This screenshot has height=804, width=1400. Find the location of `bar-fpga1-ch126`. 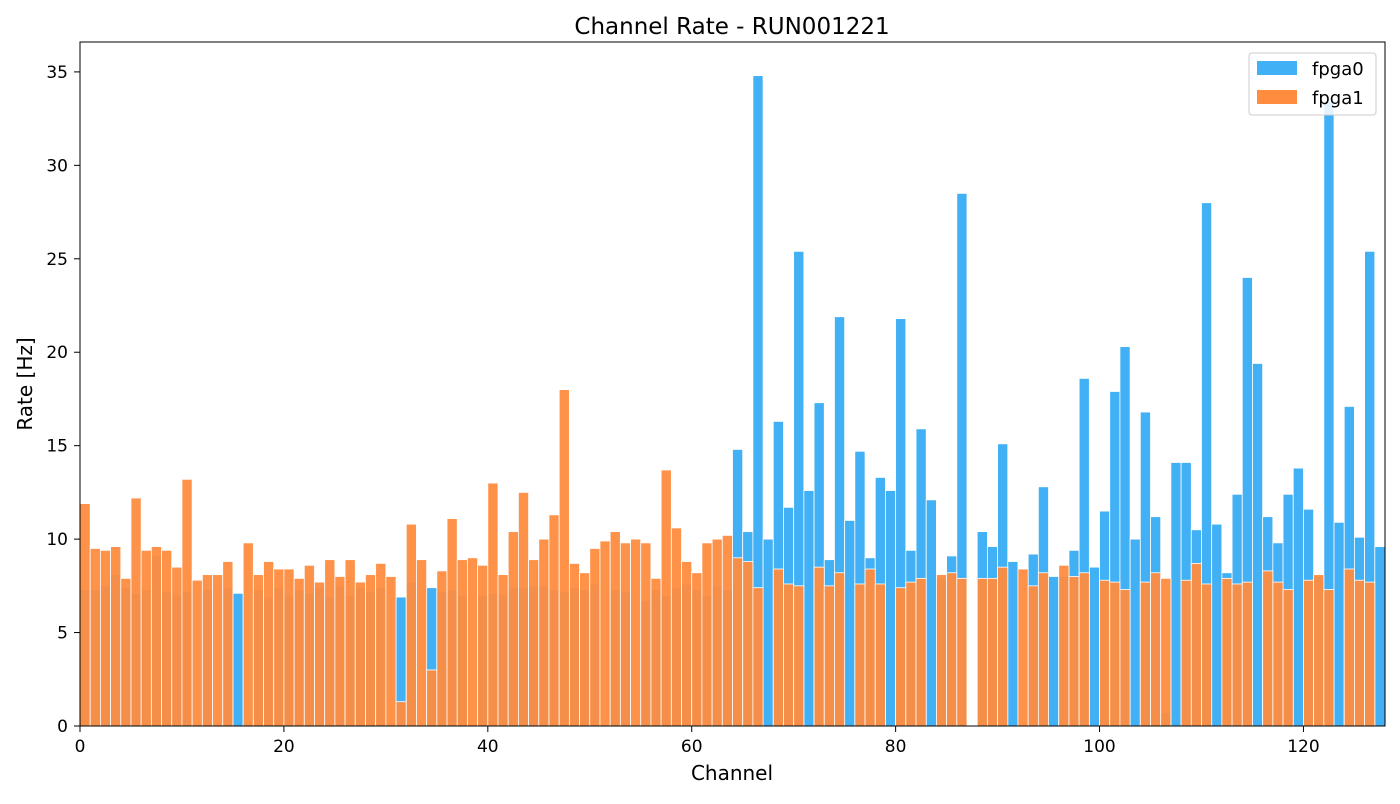

bar-fpga1-ch126 is located at coordinates (1370, 654).